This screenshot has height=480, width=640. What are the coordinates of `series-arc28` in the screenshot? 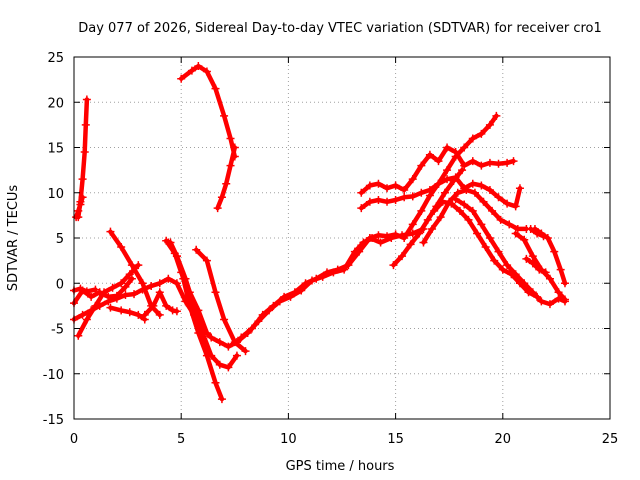 It's located at (537, 232).